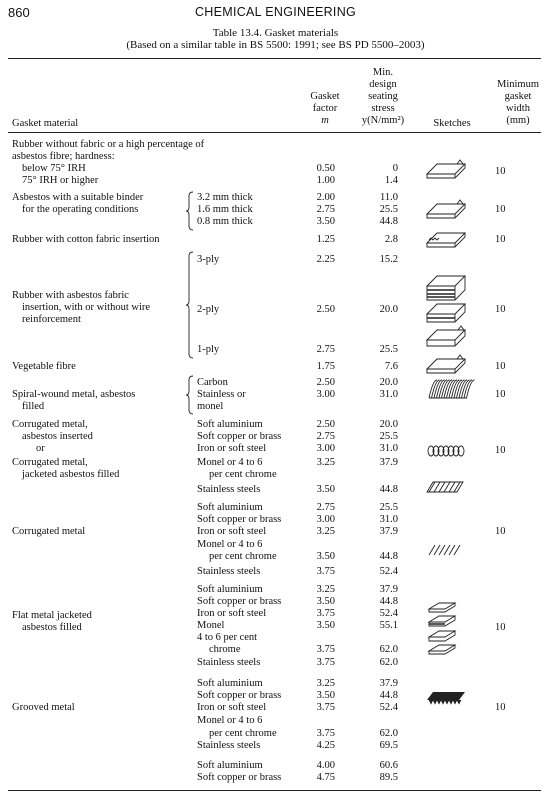  What do you see at coordinates (86, 239) in the screenshot?
I see `gasket-material-text: Rubber with cotton fabric insertion` at bounding box center [86, 239].